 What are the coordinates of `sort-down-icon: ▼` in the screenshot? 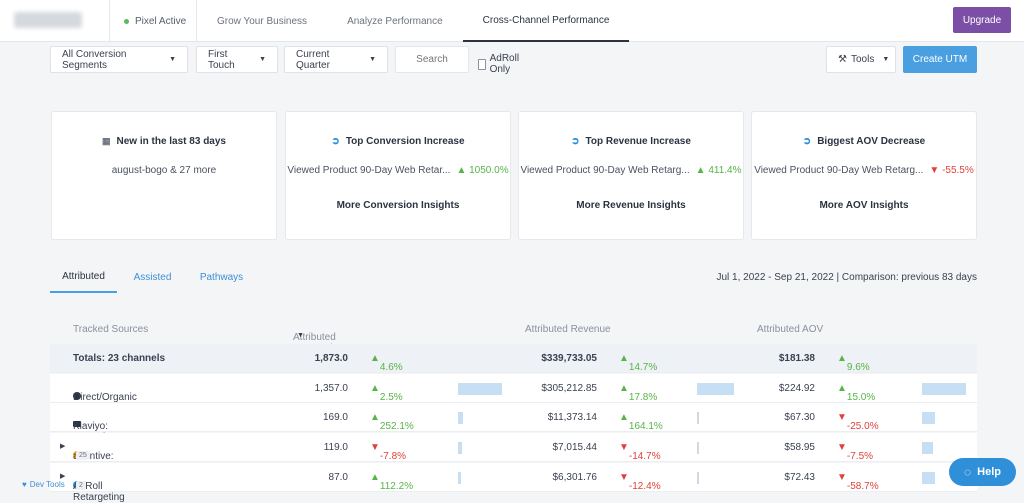 It's located at (300, 335).